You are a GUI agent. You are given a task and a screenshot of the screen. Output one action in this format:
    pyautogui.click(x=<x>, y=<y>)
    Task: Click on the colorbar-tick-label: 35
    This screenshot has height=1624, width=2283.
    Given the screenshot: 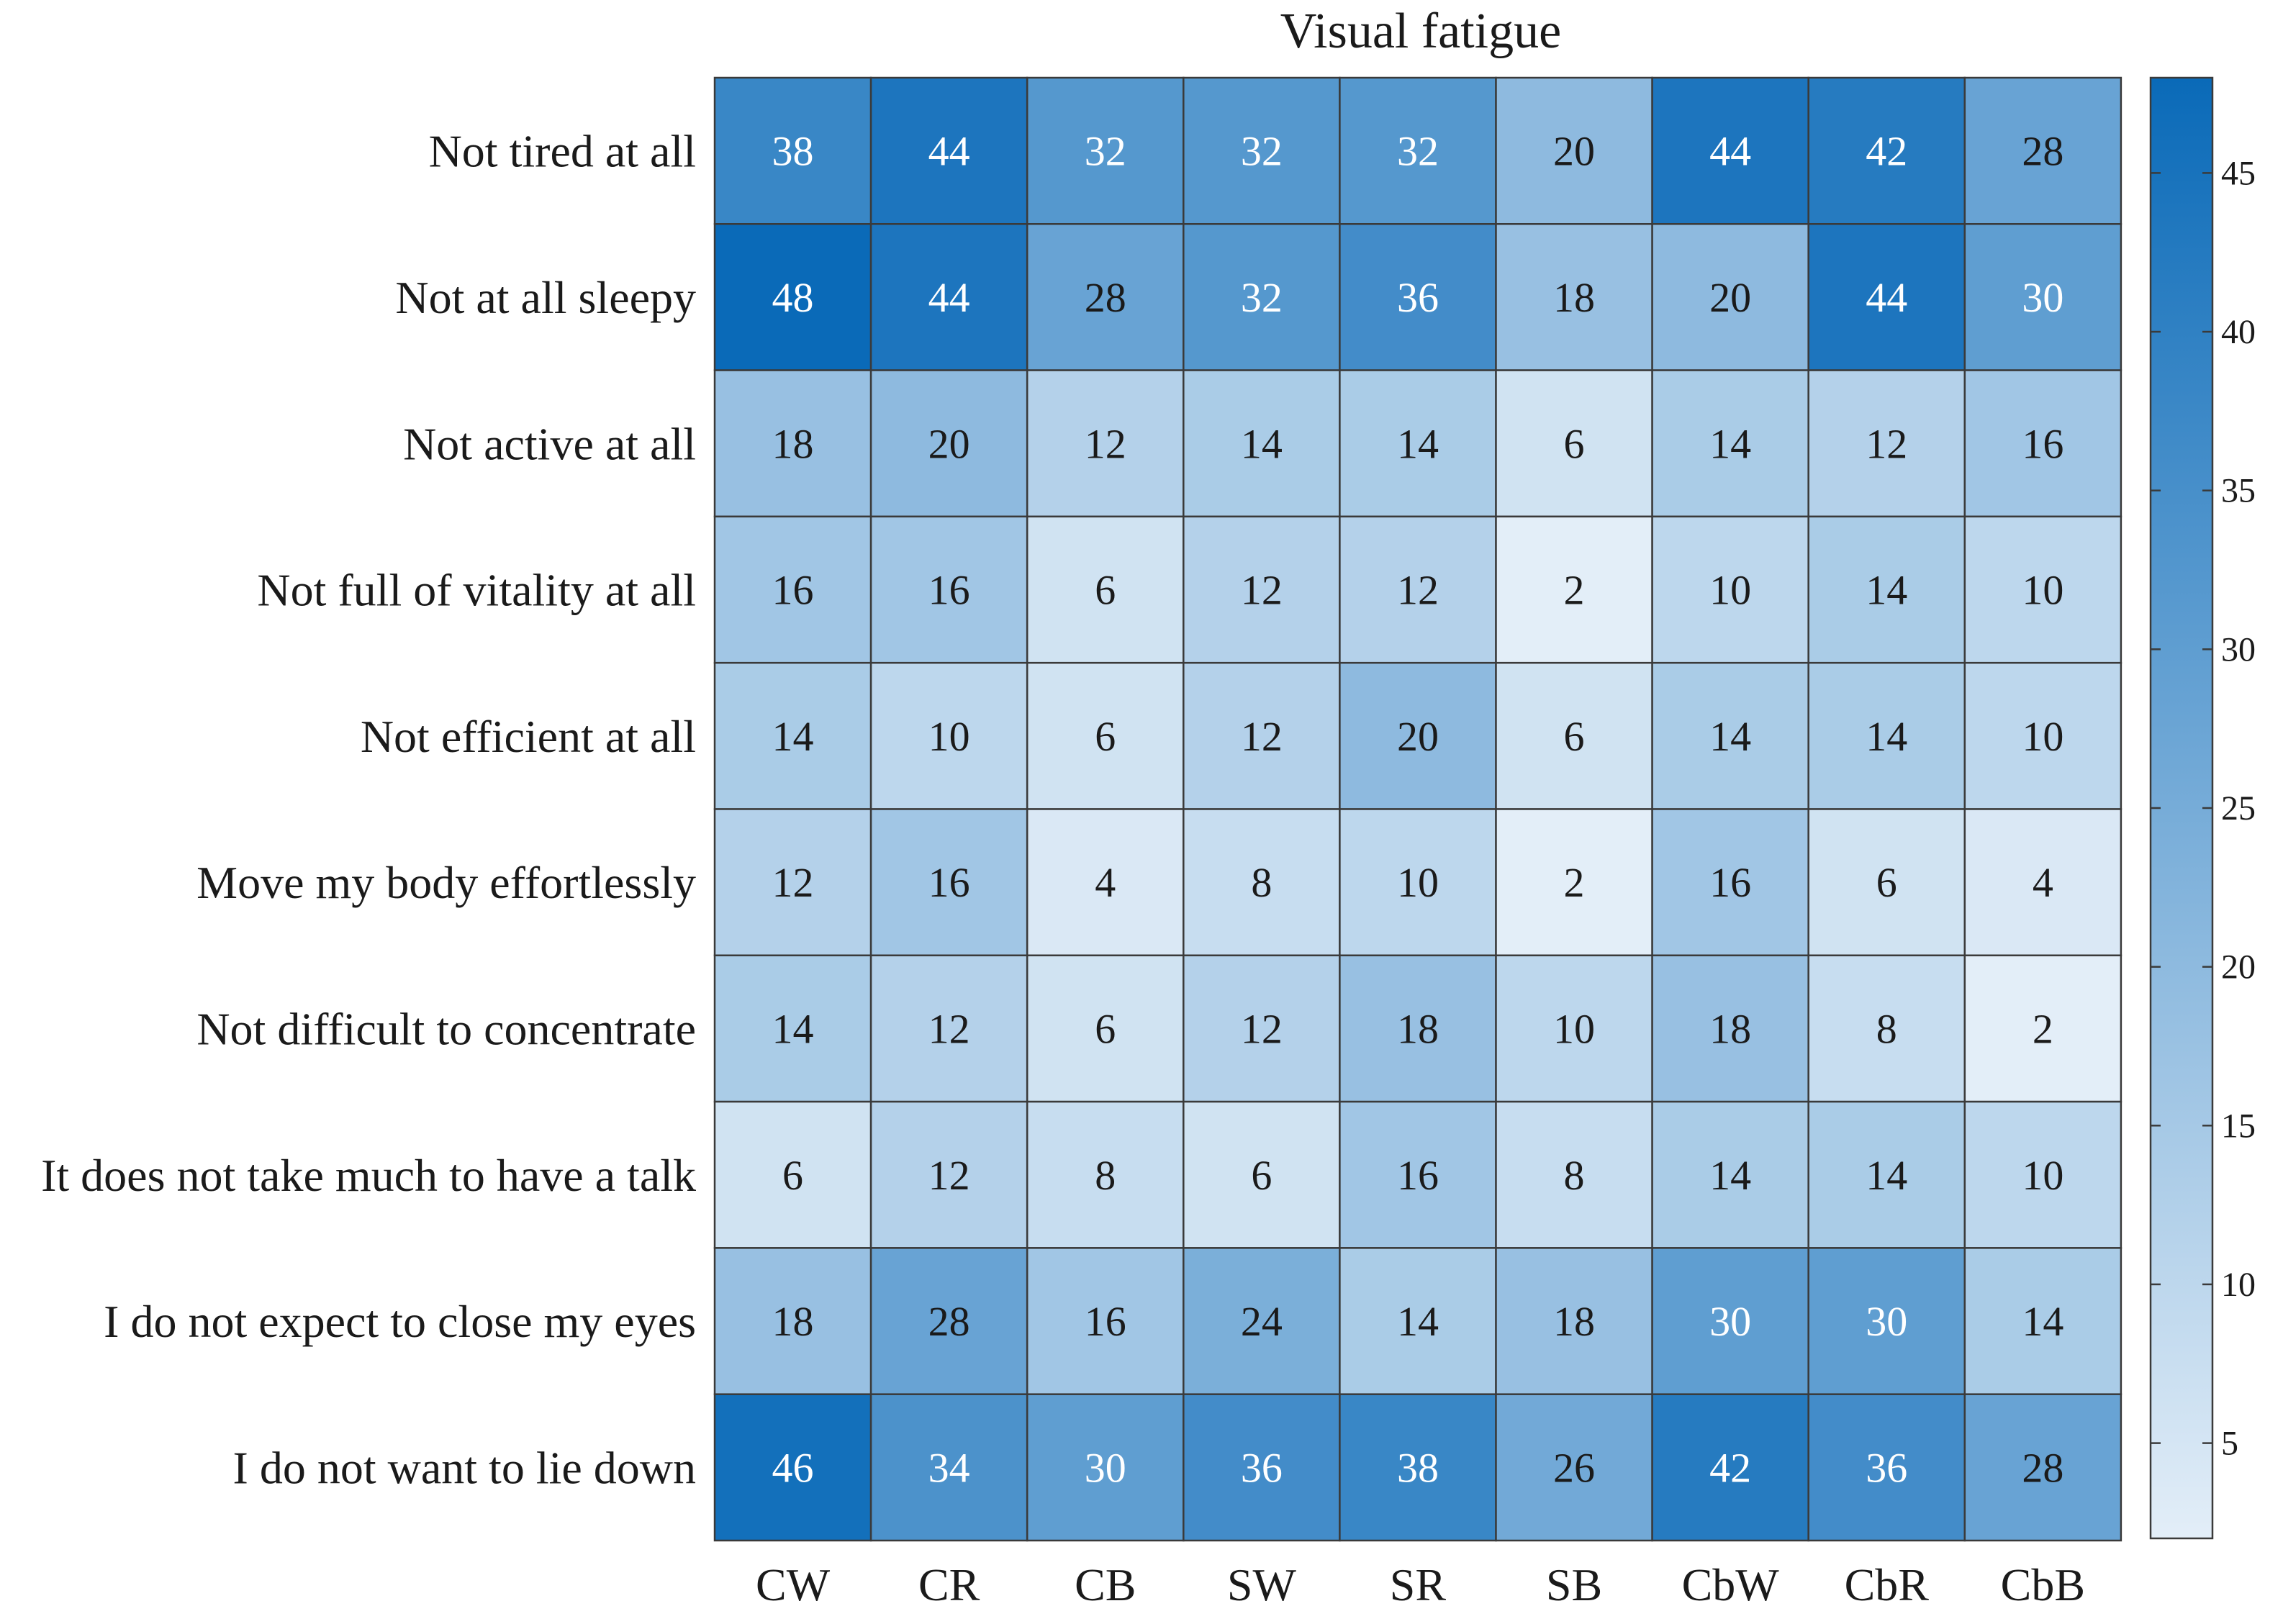 What is the action you would take?
    pyautogui.click(x=2238, y=491)
    